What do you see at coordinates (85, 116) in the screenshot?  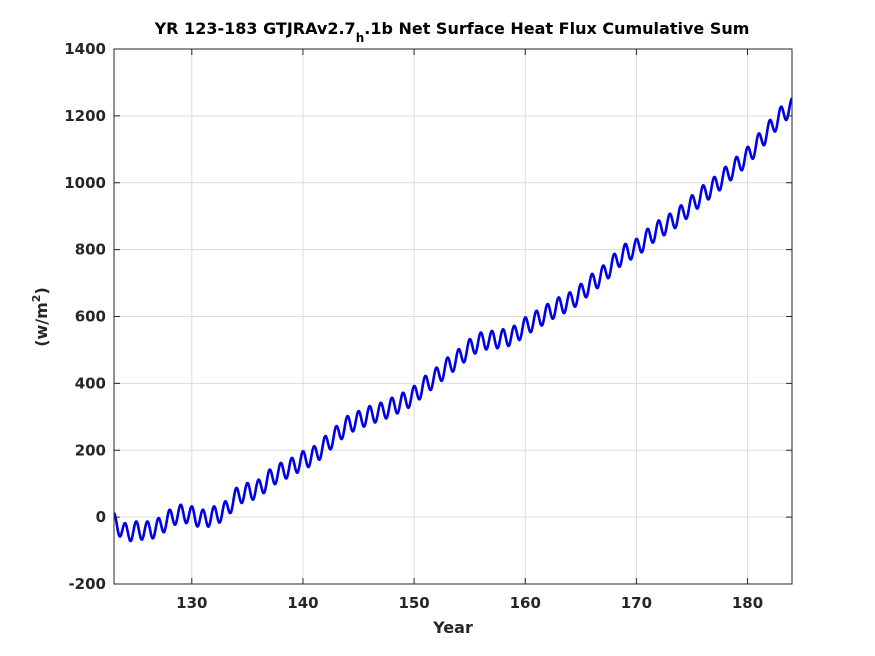 I see `y-tick-label: 1200` at bounding box center [85, 116].